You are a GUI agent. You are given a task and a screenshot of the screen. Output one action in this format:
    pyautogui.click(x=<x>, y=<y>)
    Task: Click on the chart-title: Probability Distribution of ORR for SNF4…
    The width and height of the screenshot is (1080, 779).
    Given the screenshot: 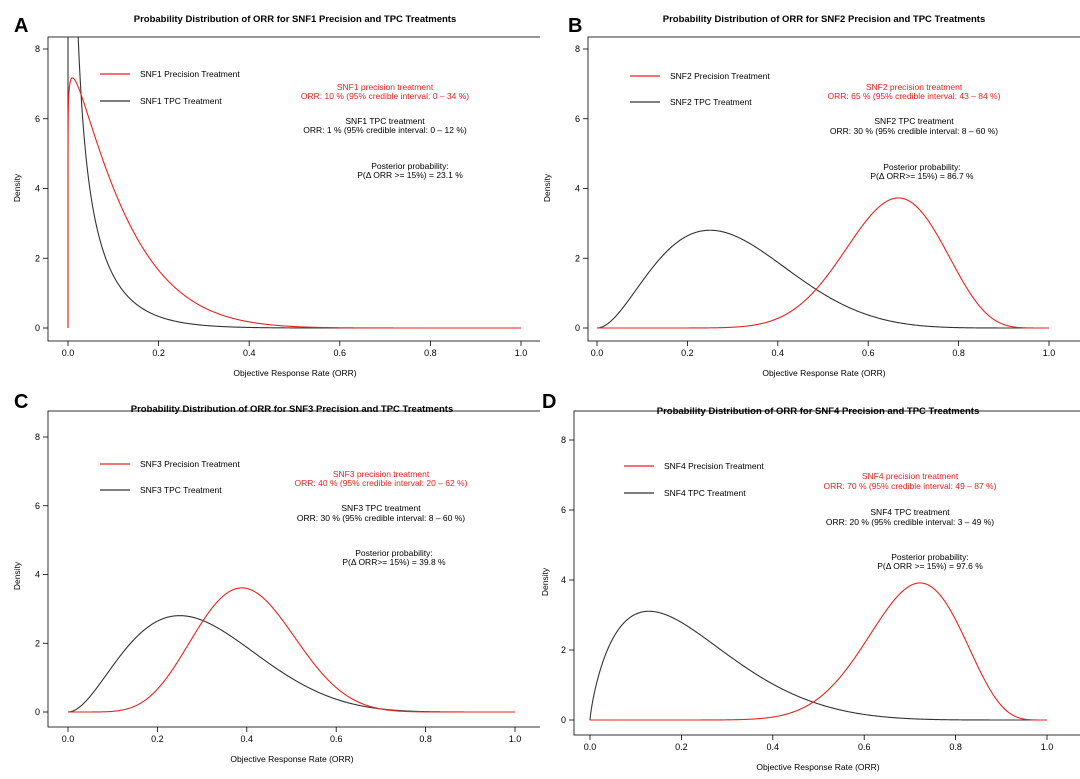 What is the action you would take?
    pyautogui.click(x=818, y=411)
    